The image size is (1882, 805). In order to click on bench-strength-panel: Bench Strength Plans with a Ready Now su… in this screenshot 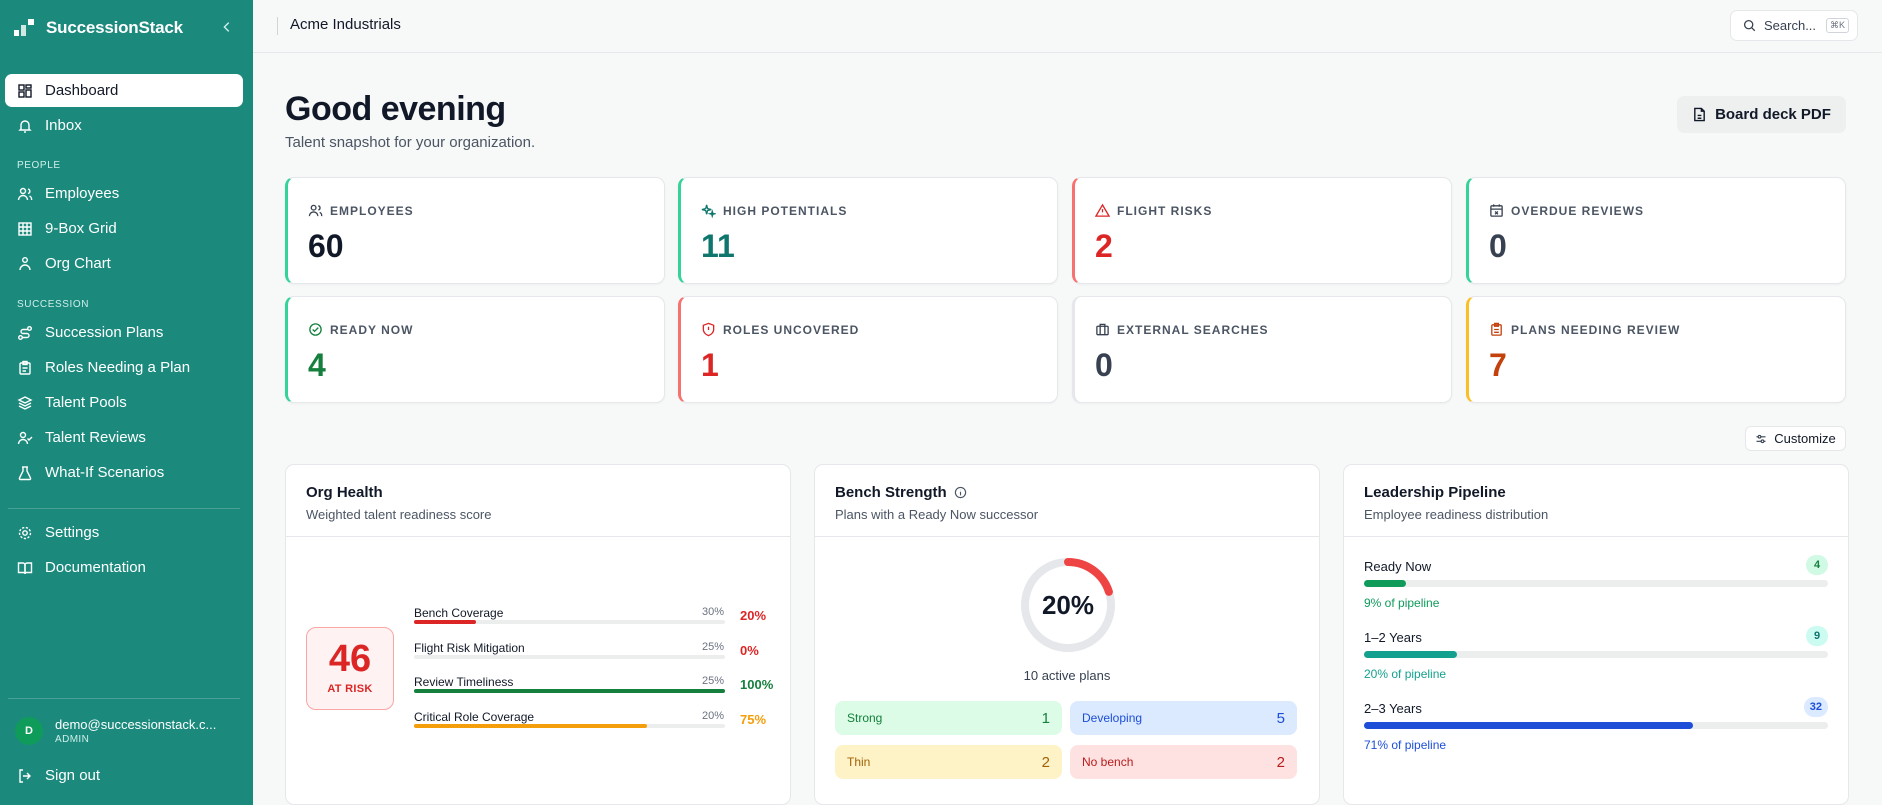, I will do `click(1067, 634)`.